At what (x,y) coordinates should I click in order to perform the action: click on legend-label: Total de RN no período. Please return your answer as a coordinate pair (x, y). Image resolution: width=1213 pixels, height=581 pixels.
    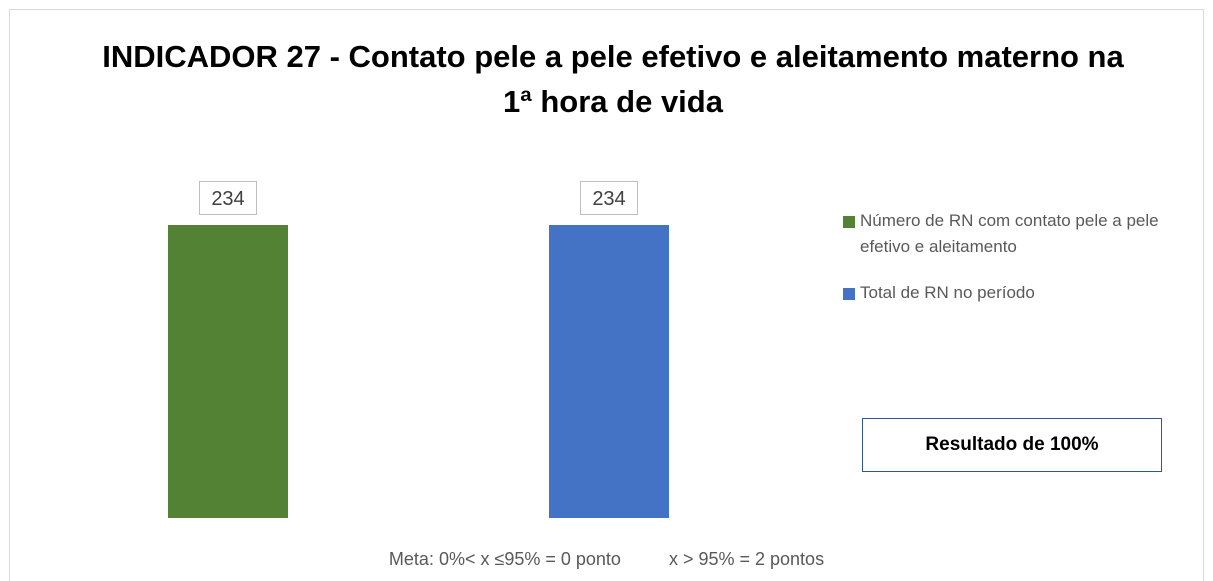
    Looking at the image, I should click on (947, 292).